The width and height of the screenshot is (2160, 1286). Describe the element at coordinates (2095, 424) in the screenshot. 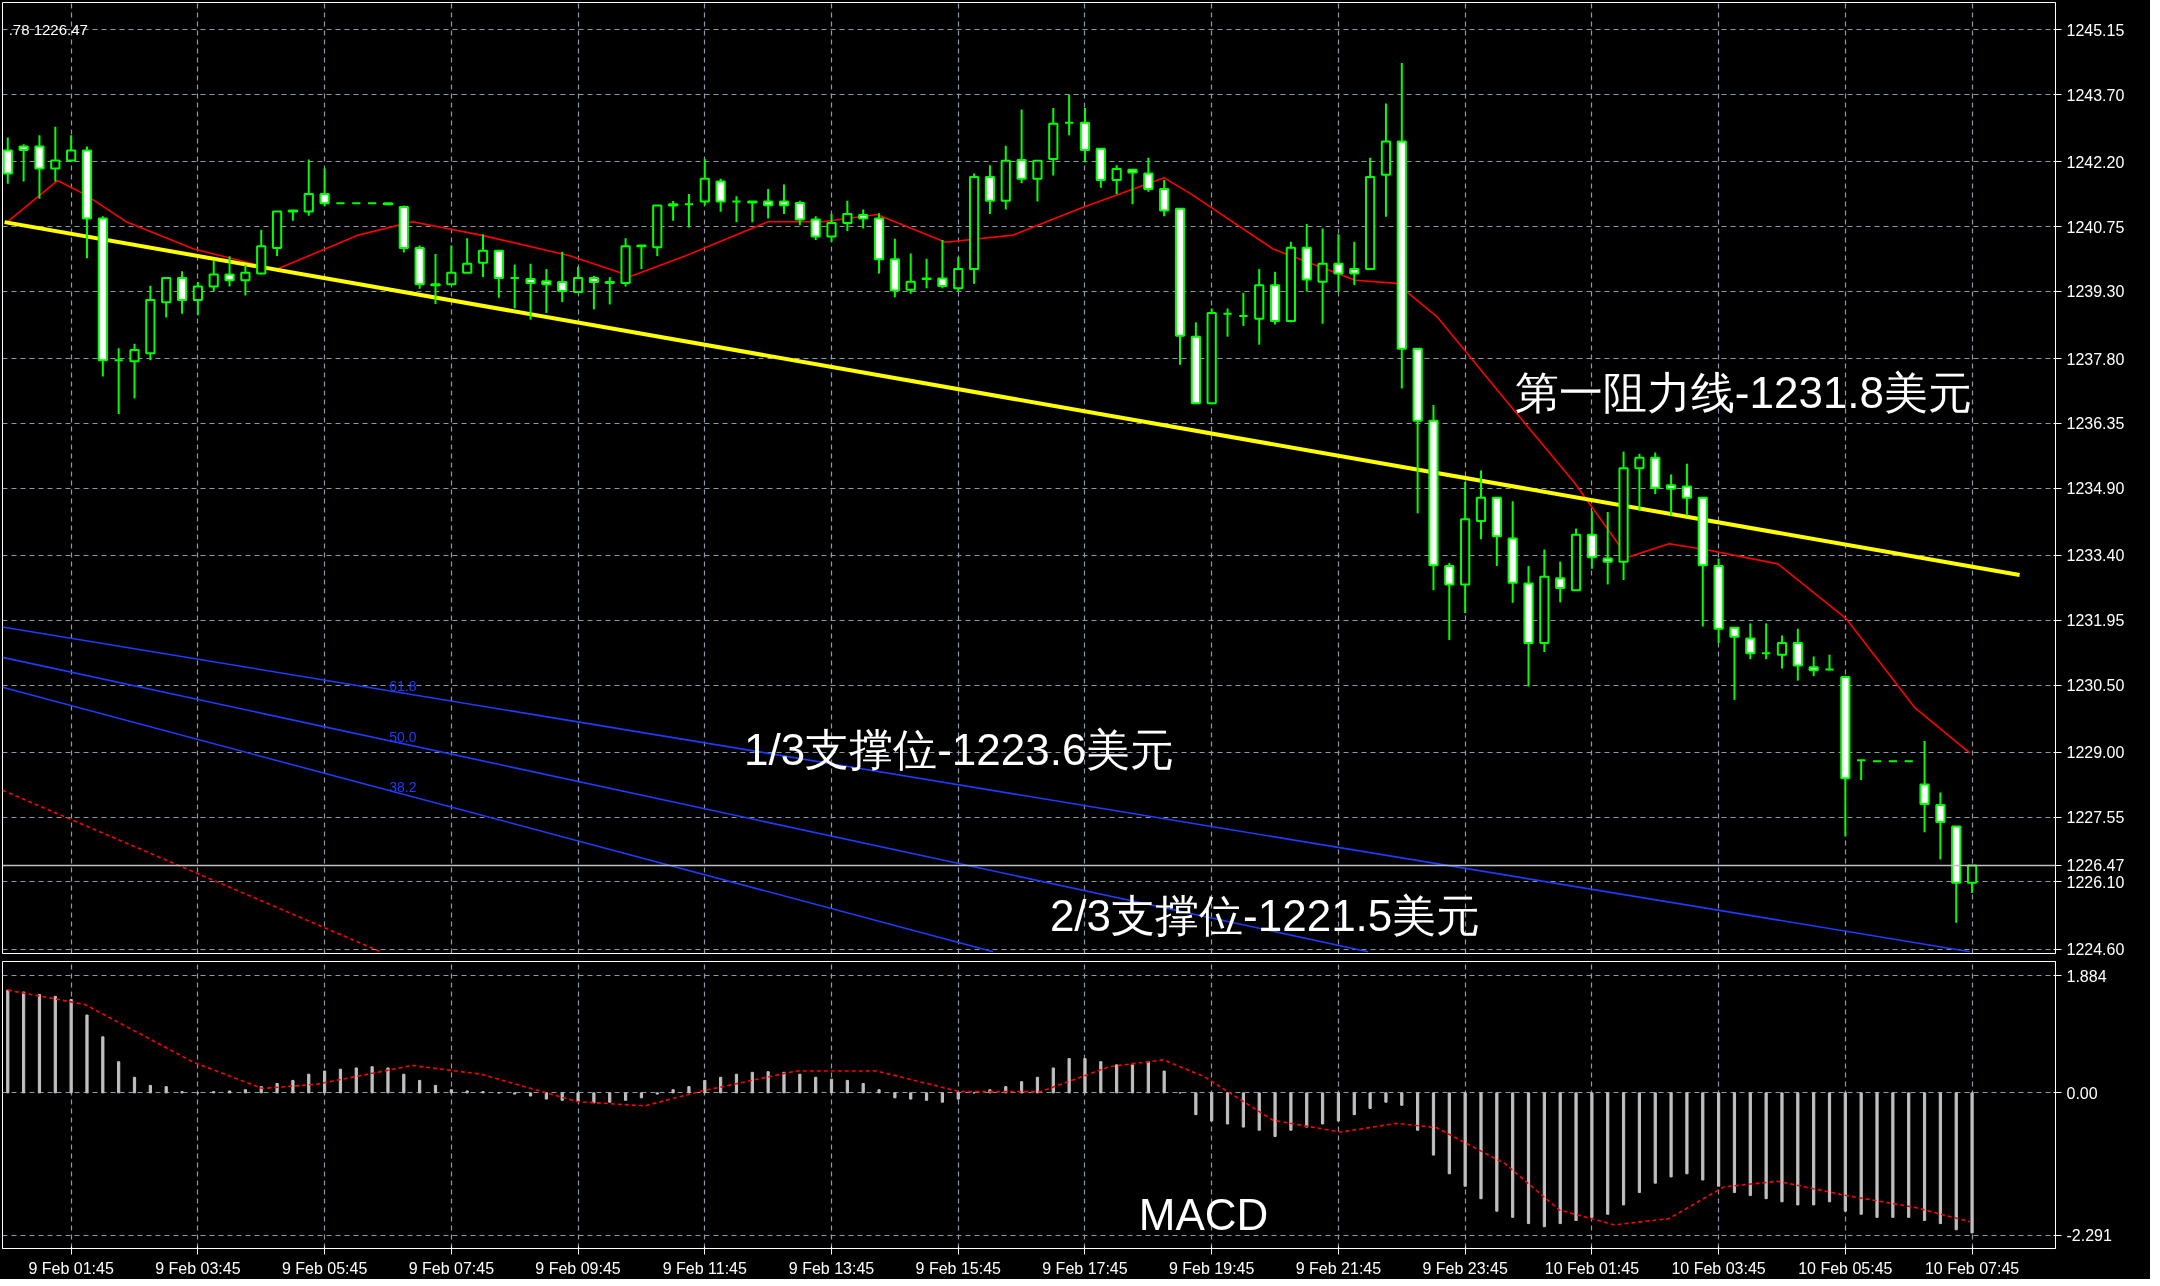

I see `y-tick-label: 1236.35` at that location.